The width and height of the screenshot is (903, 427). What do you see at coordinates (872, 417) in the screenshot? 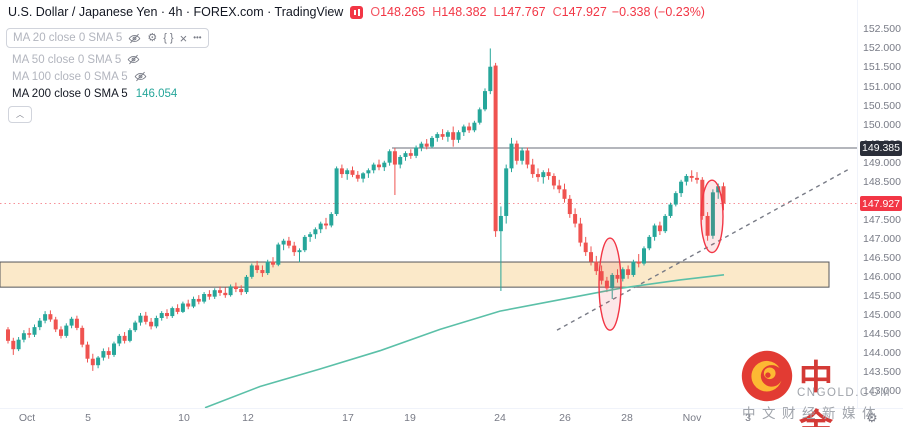
I see `timezone-settings-gear-icon: ⚙` at bounding box center [872, 417].